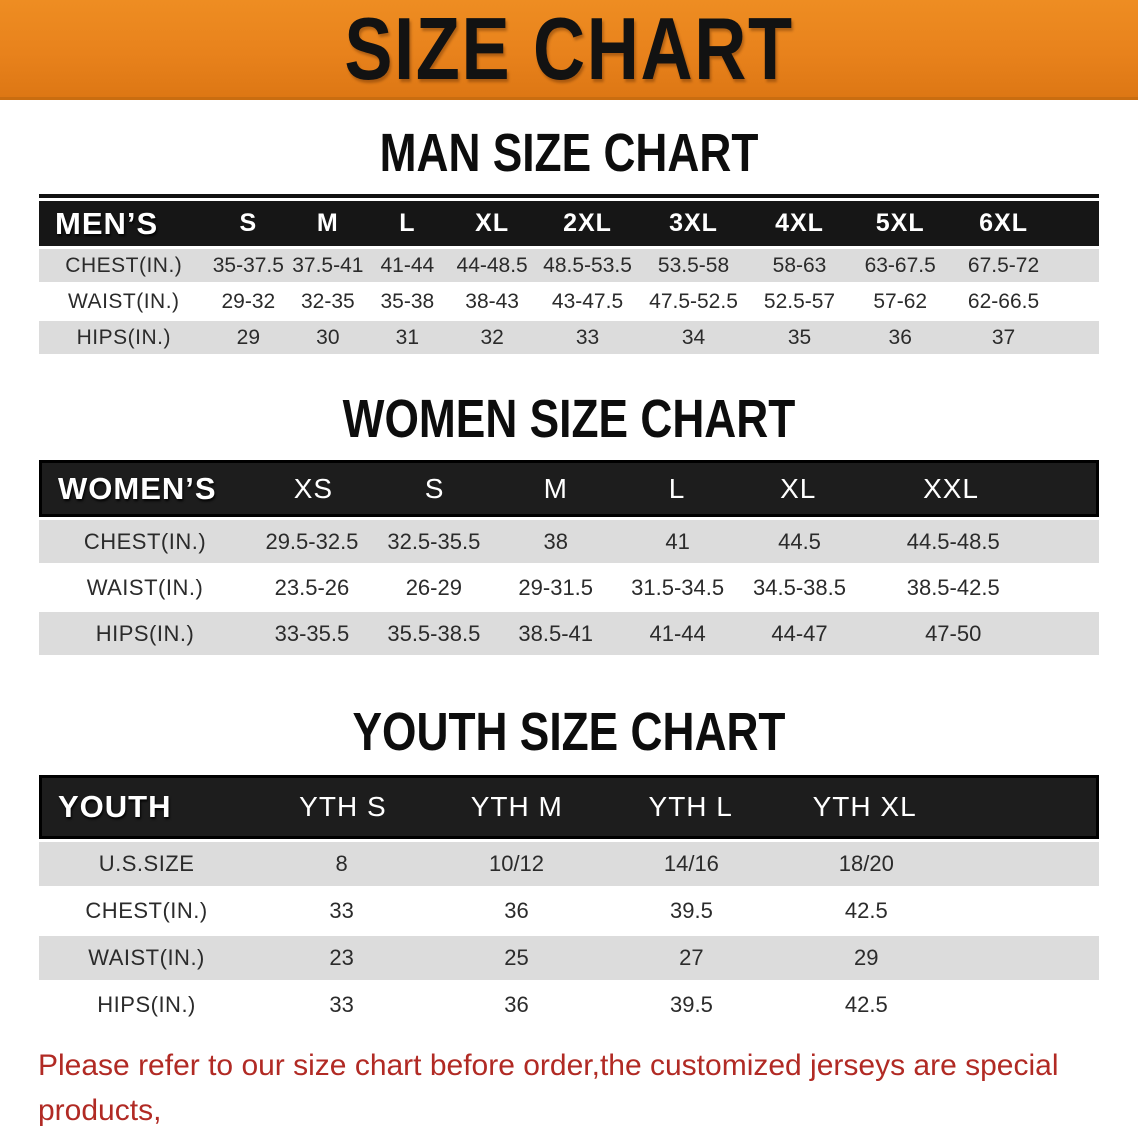  Describe the element at coordinates (587, 223) in the screenshot. I see `men-size-header-cell: 2XL` at that location.